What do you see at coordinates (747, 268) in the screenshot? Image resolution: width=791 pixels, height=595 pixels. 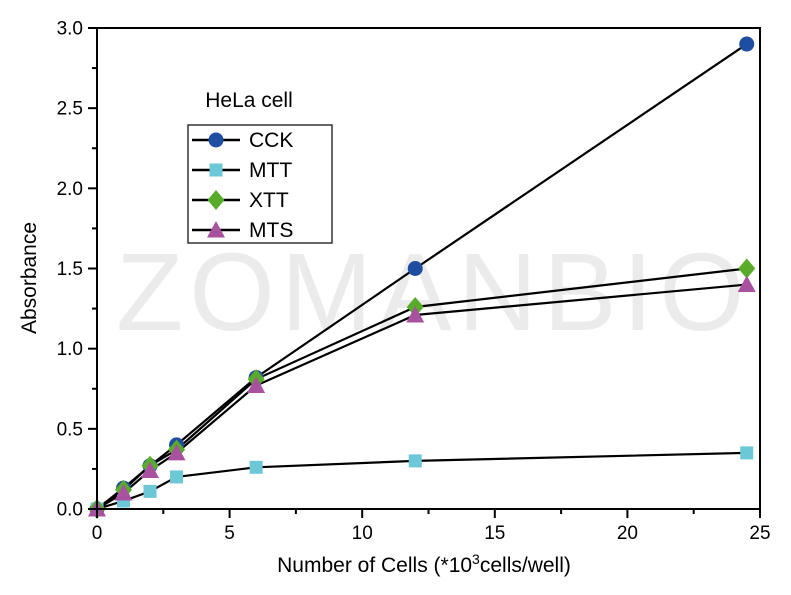 I see `marker-xtt` at bounding box center [747, 268].